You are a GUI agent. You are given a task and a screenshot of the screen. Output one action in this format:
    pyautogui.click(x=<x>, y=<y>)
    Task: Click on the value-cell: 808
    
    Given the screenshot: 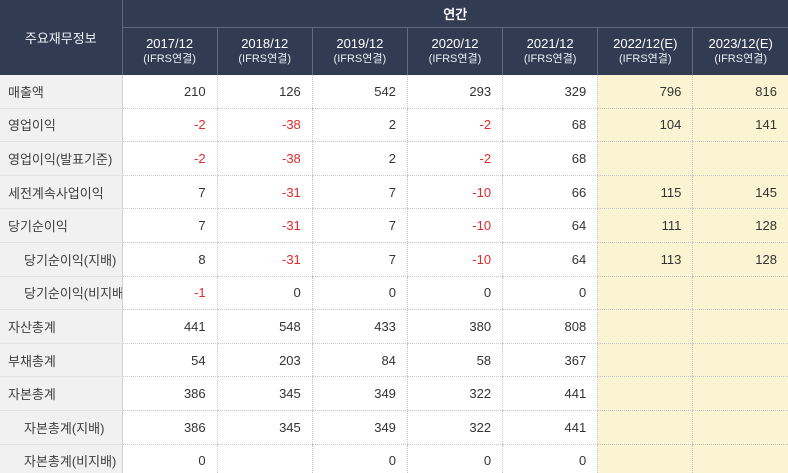 What is the action you would take?
    pyautogui.click(x=550, y=326)
    